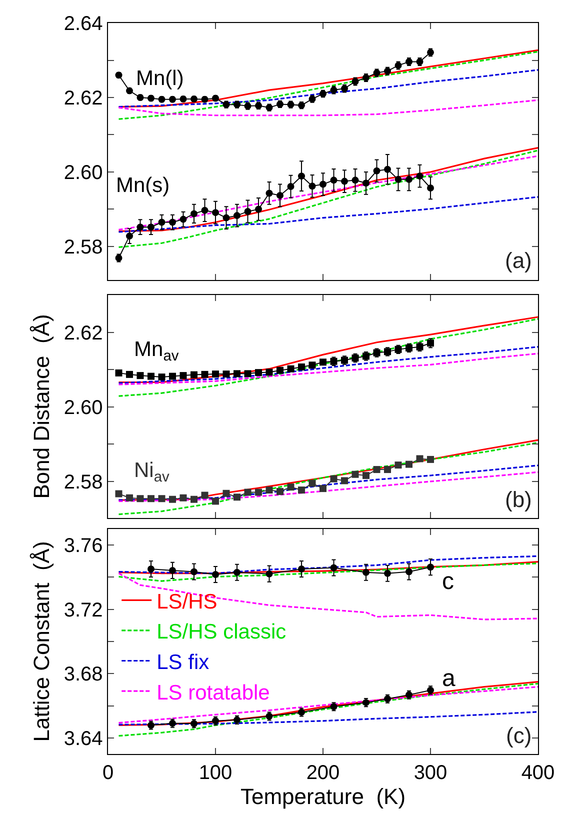  What do you see at coordinates (83, 739) in the screenshot?
I see `y-tick-label: 3.64` at bounding box center [83, 739].